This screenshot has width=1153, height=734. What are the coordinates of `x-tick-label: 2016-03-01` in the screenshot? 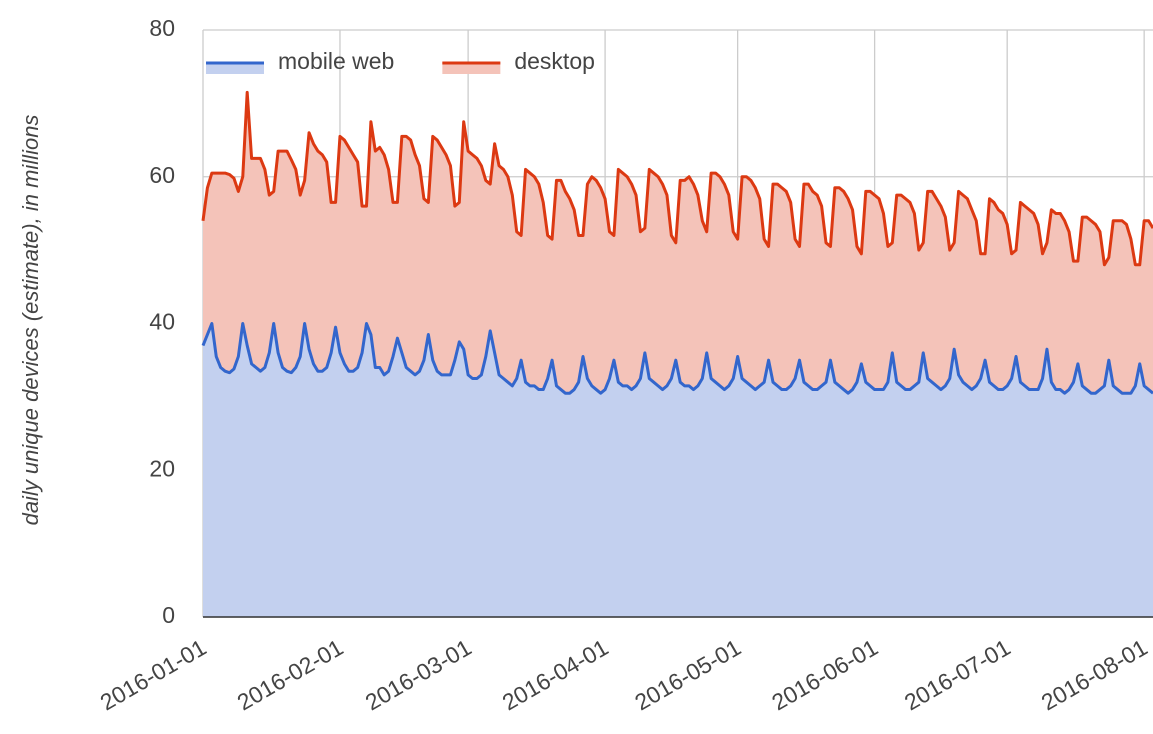 It's located at (418, 674).